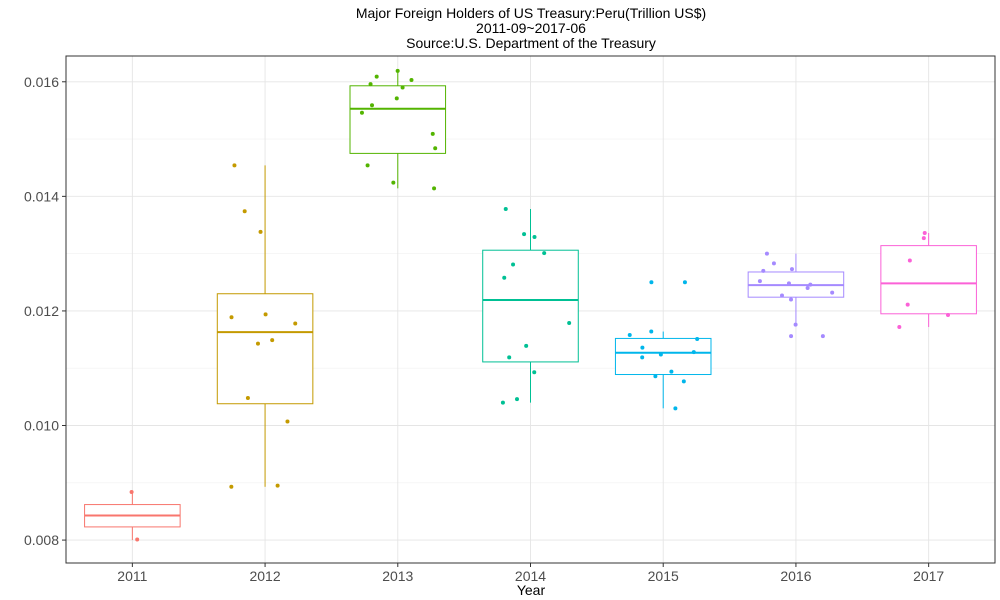  Describe the element at coordinates (41, 540) in the screenshot. I see `y-tick-label: 0.008` at that location.